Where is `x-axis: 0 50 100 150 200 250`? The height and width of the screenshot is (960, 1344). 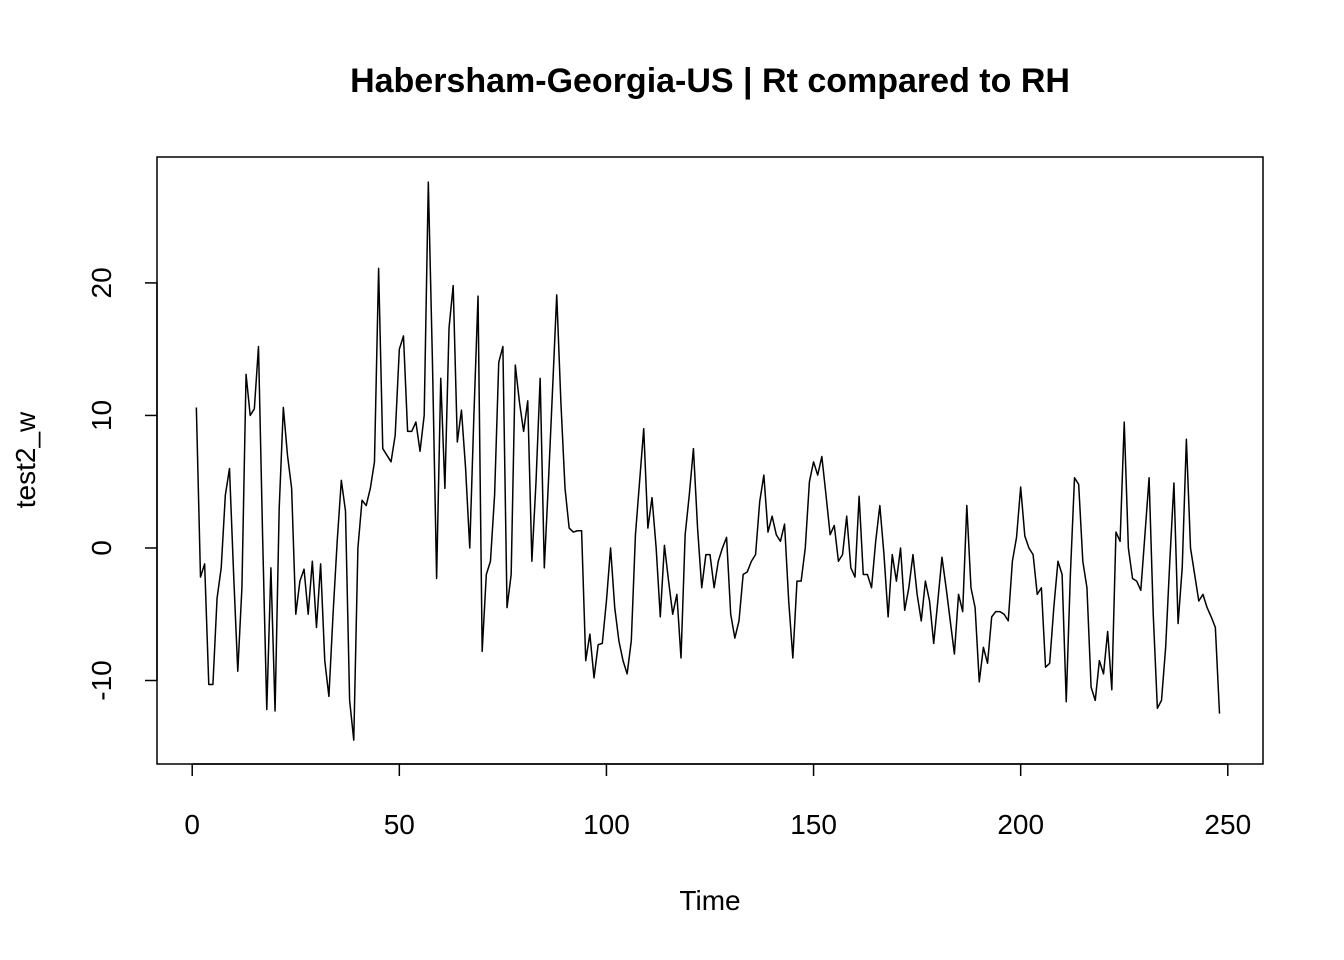
x-axis: 0 50 100 150 200 250 is located at coordinates (717, 801).